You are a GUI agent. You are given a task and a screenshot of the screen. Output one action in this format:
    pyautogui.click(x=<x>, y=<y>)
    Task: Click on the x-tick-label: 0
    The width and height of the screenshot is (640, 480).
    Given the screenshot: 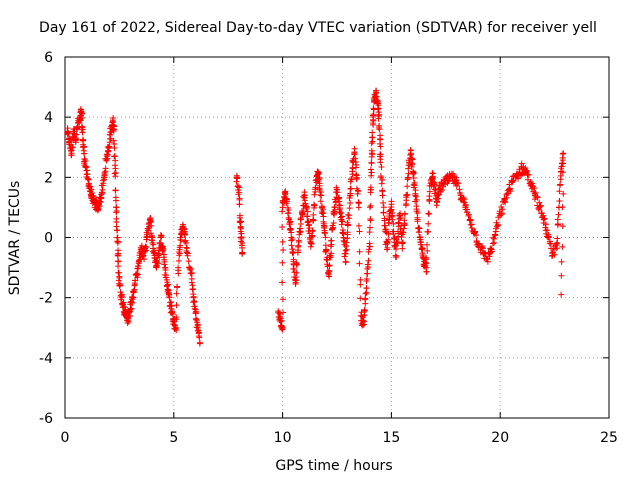 What is the action you would take?
    pyautogui.click(x=65, y=438)
    